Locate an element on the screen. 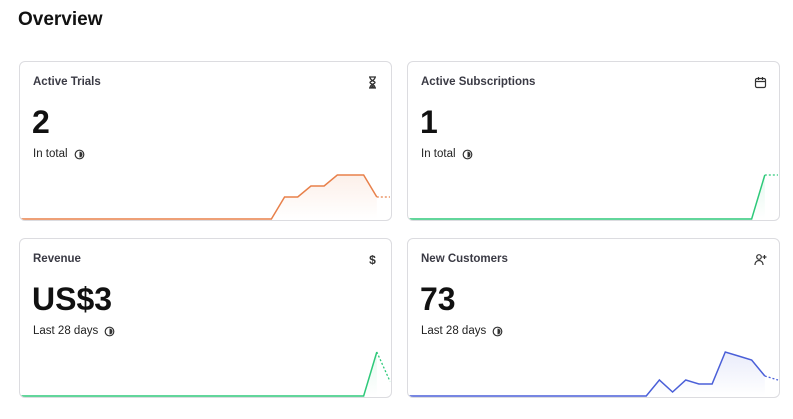  card-value: 2 is located at coordinates (41, 122).